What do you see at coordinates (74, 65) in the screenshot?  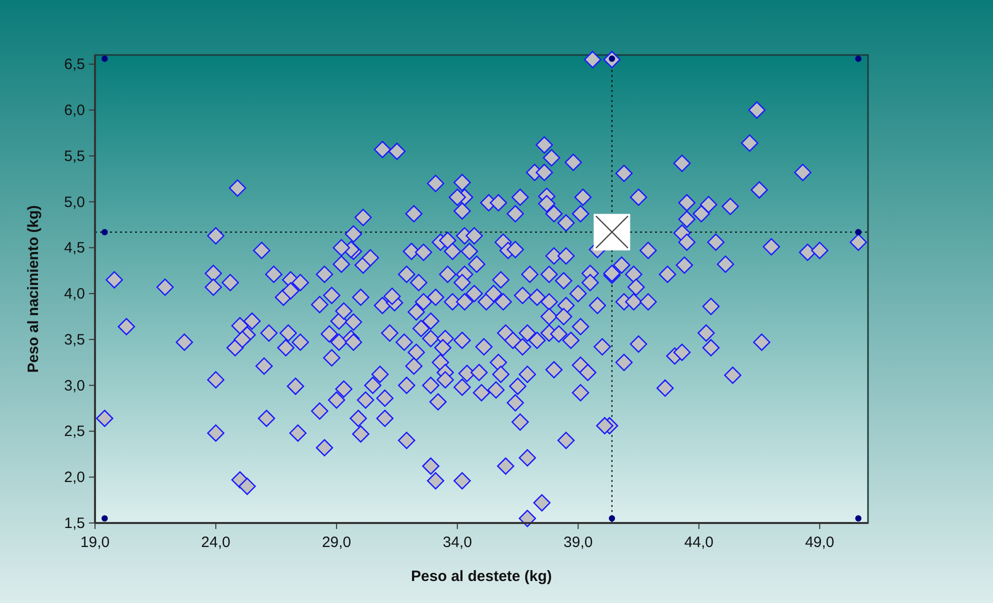 I see `y-tick-label: 6,5` at bounding box center [74, 65].